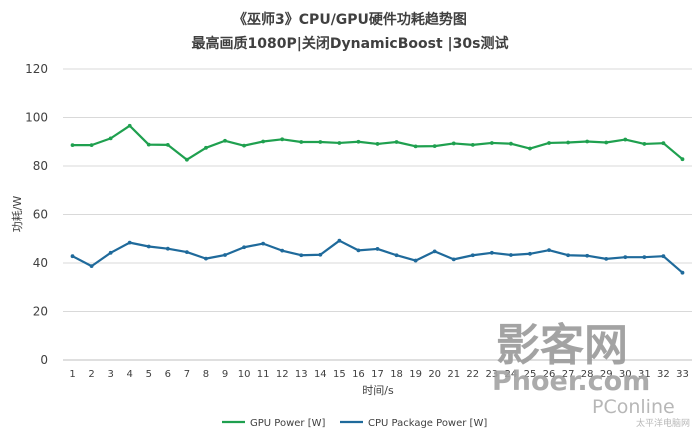 Image resolution: width=700 pixels, height=435 pixels. I want to click on x-tick-label: 23, so click(491, 374).